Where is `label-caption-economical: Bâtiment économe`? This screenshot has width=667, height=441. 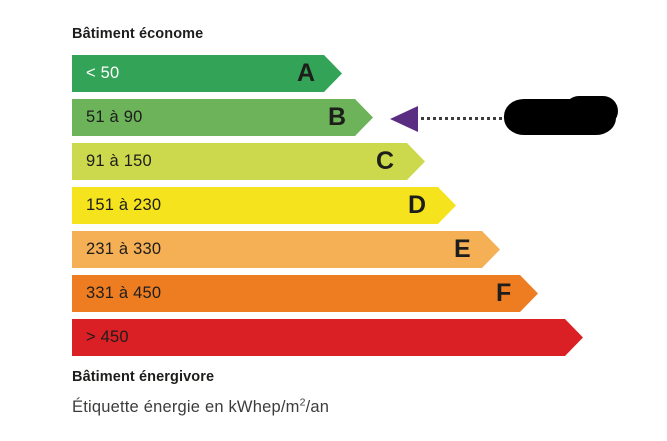 label-caption-economical: Bâtiment économe is located at coordinates (138, 34).